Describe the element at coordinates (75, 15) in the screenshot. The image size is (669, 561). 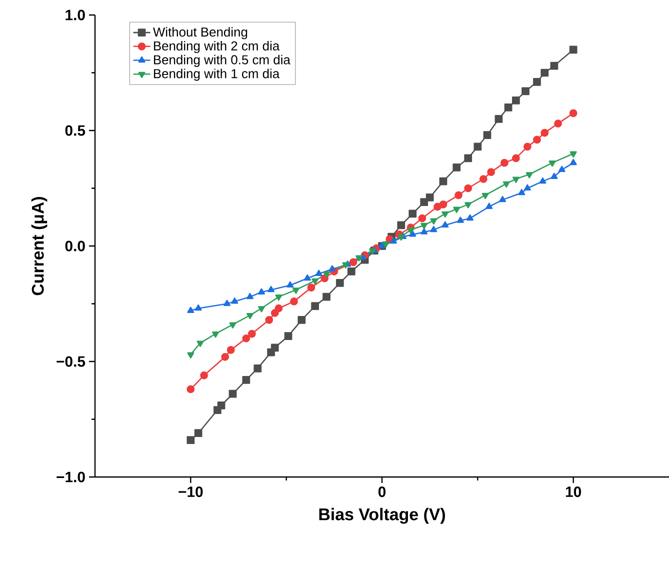
I see `y-tick-label: 1.0` at that location.